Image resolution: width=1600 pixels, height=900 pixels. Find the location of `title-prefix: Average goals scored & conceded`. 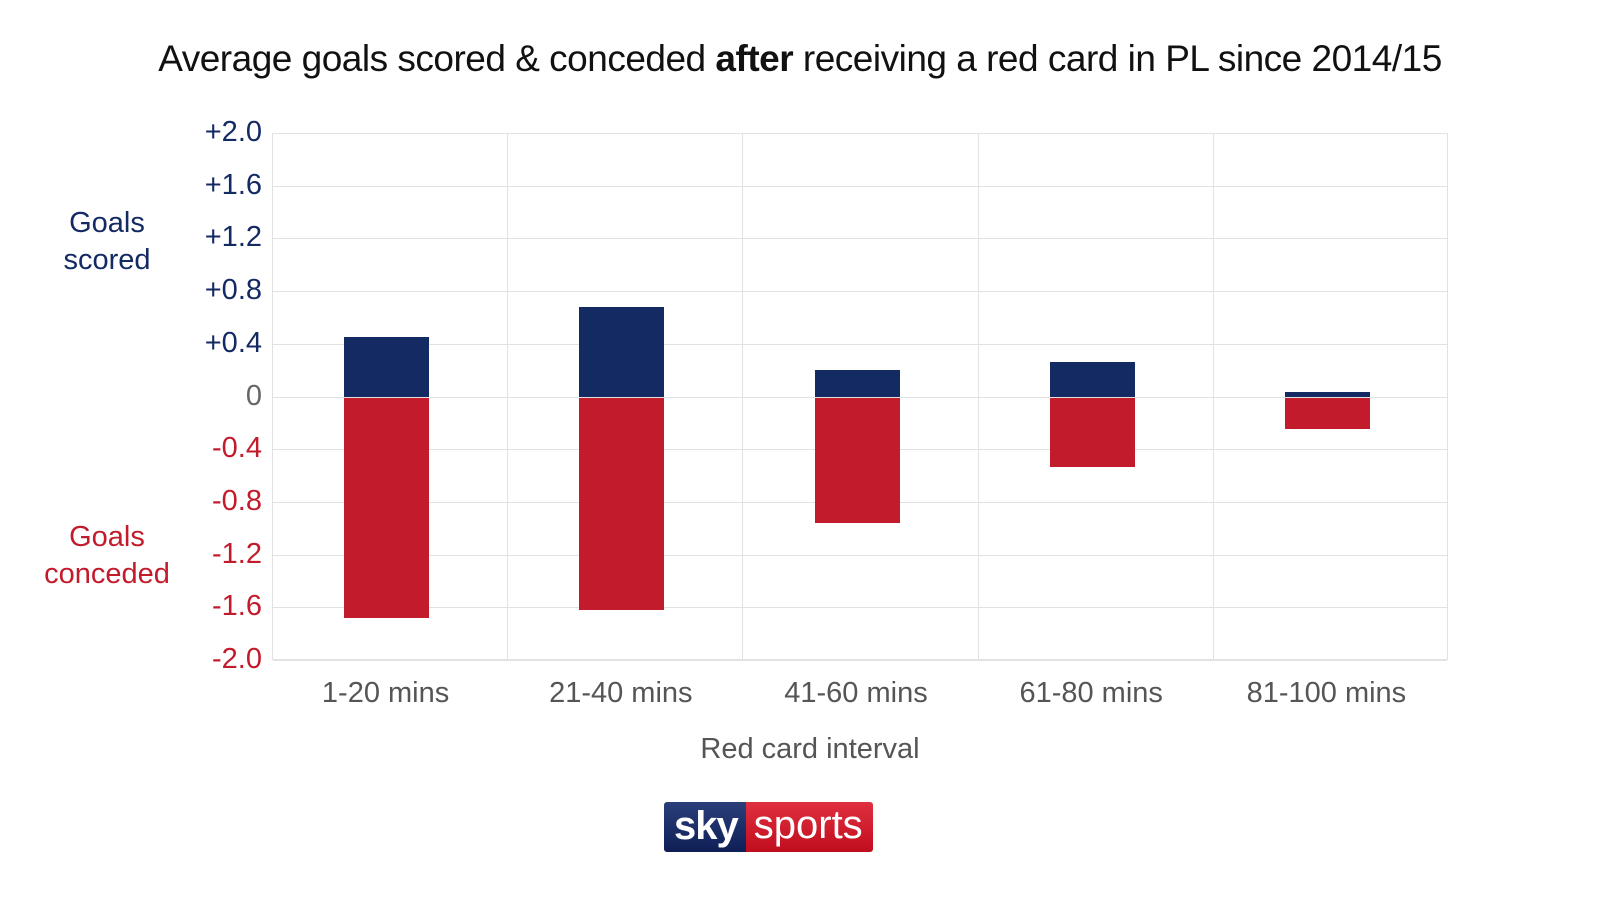

title-prefix: Average goals scored & conceded is located at coordinates (437, 58).